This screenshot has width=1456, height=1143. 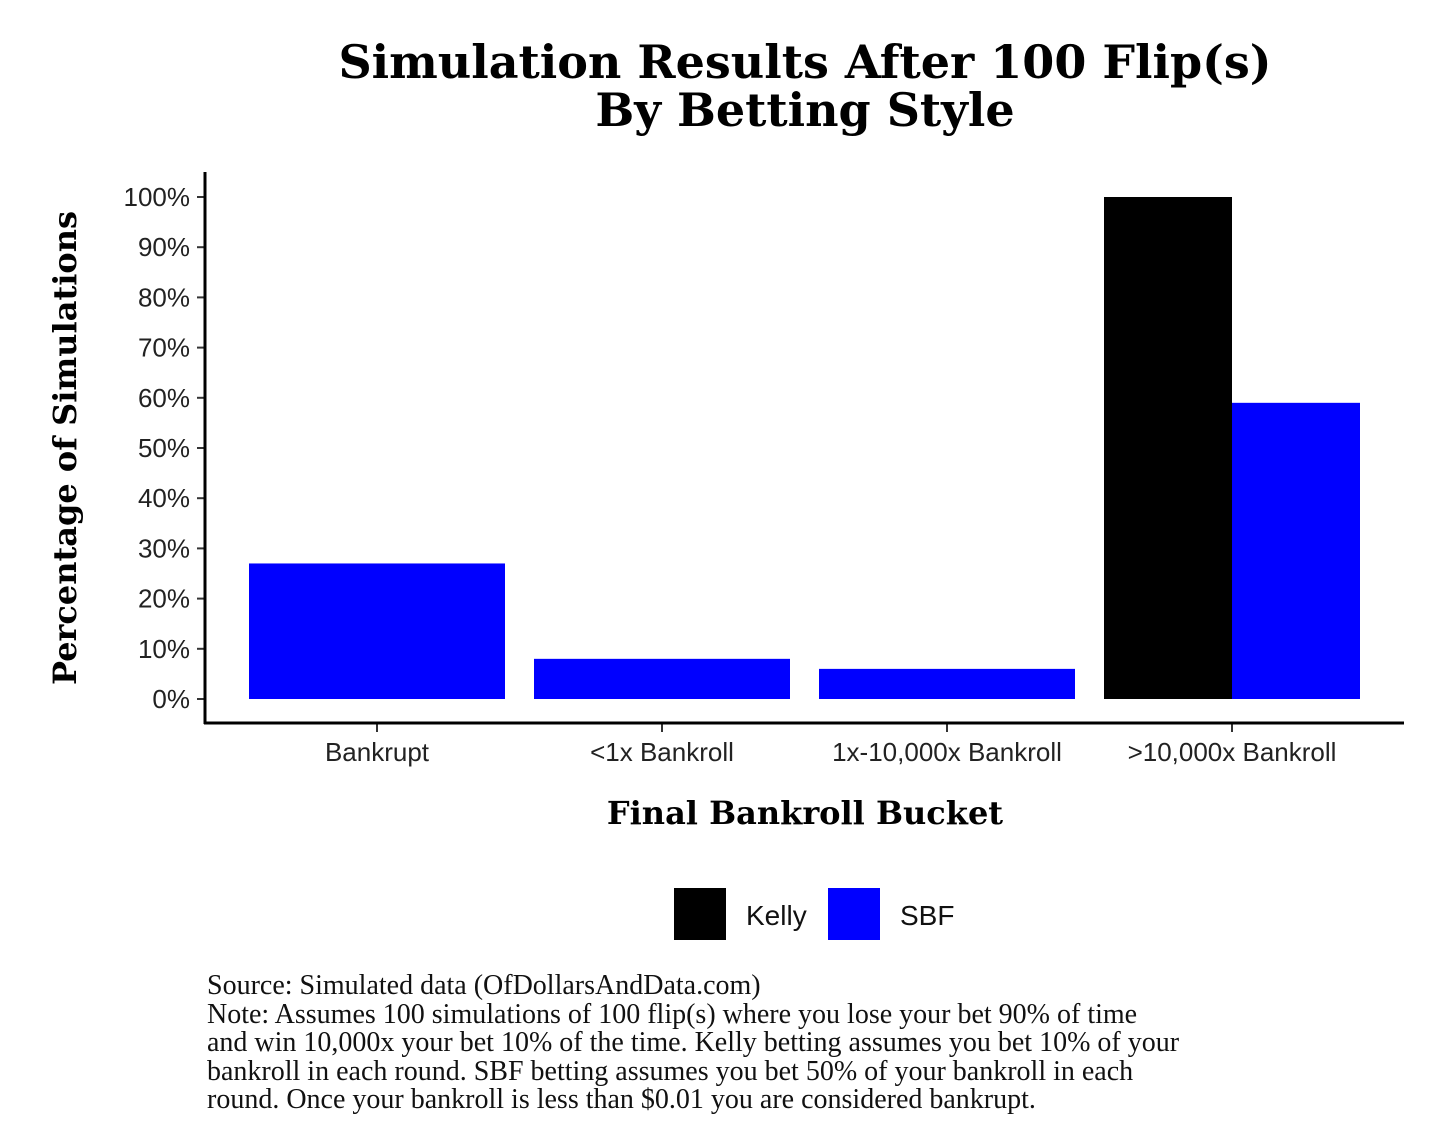 I want to click on legend-label-kelly: Kelly, so click(x=776, y=915).